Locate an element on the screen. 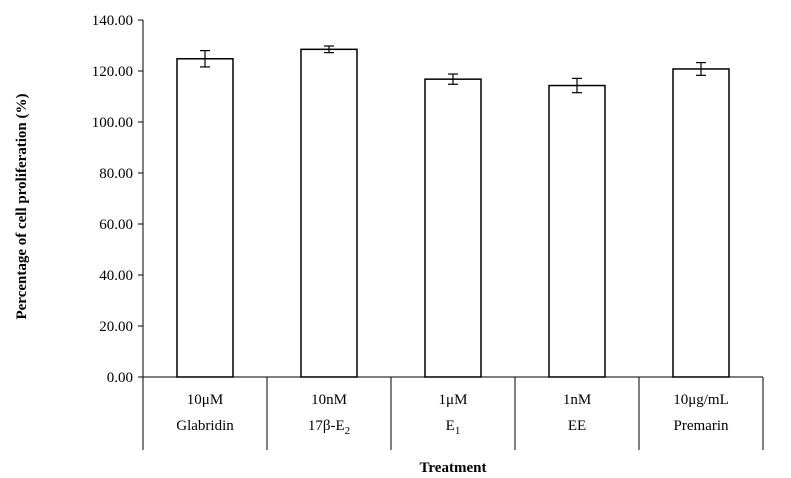 This screenshot has height=478, width=791. category-label-line2: EE is located at coordinates (577, 426).